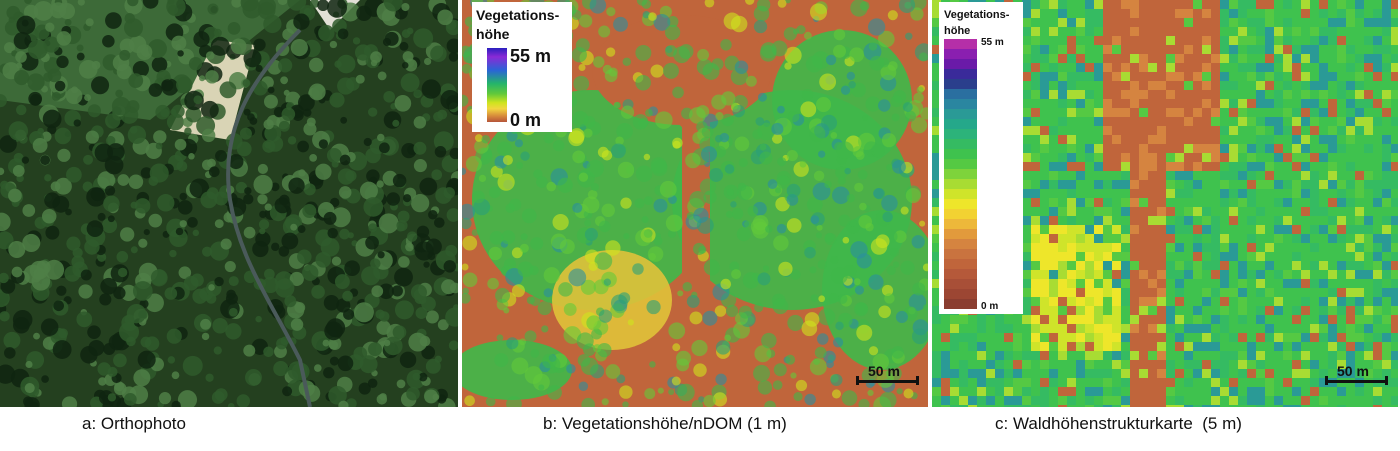 The height and width of the screenshot is (451, 1400). I want to click on legend-class-ramp, so click(960, 174).